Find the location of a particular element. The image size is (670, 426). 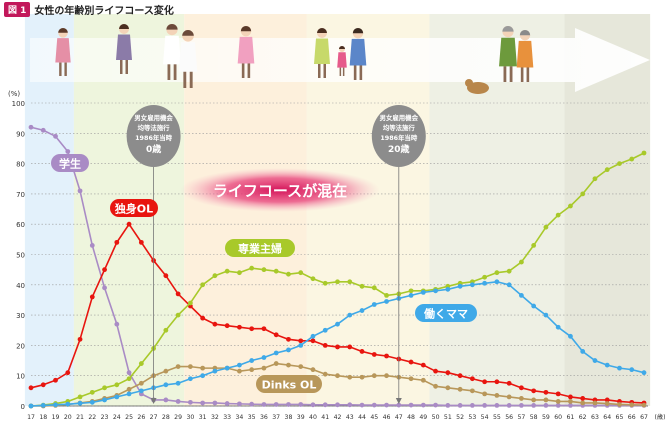

label-single-ol: 独身OL is located at coordinates (133, 209).